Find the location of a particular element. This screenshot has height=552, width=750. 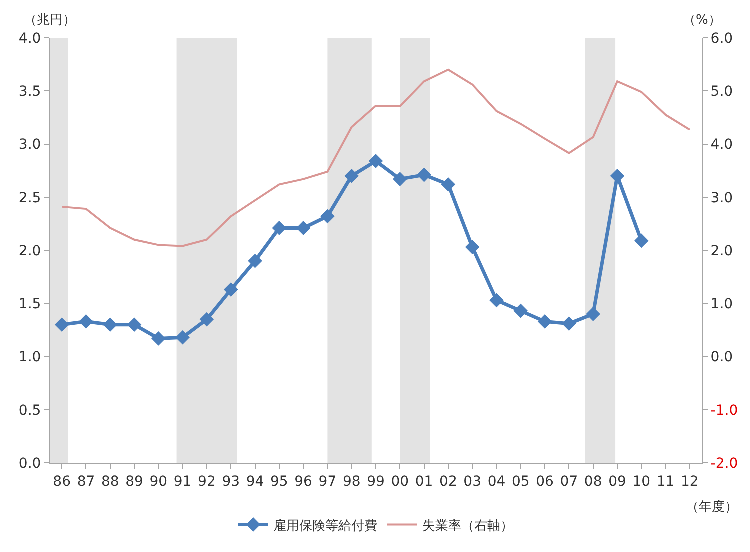

y2-tick-label: 2.0 is located at coordinates (722, 251).